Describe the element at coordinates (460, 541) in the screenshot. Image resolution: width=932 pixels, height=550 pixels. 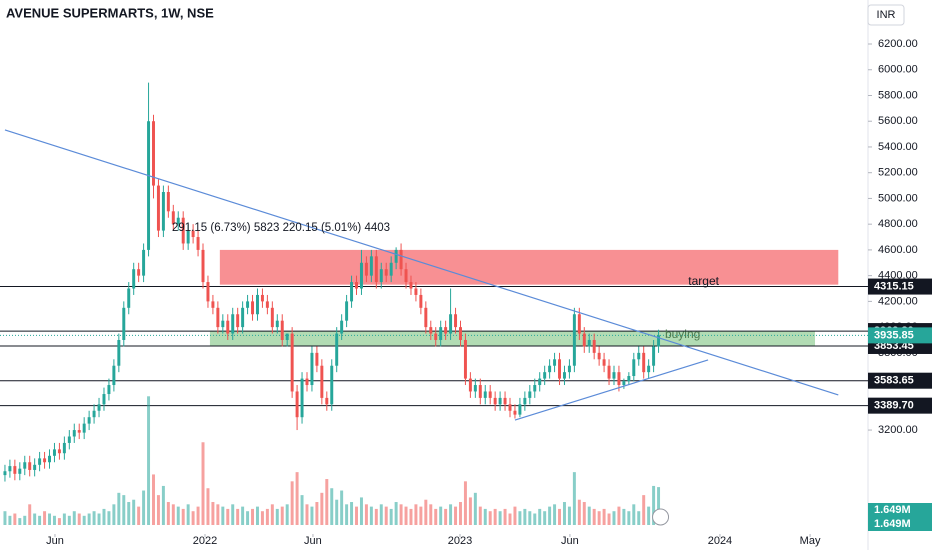
I see `x-tick-label: 2023` at that location.